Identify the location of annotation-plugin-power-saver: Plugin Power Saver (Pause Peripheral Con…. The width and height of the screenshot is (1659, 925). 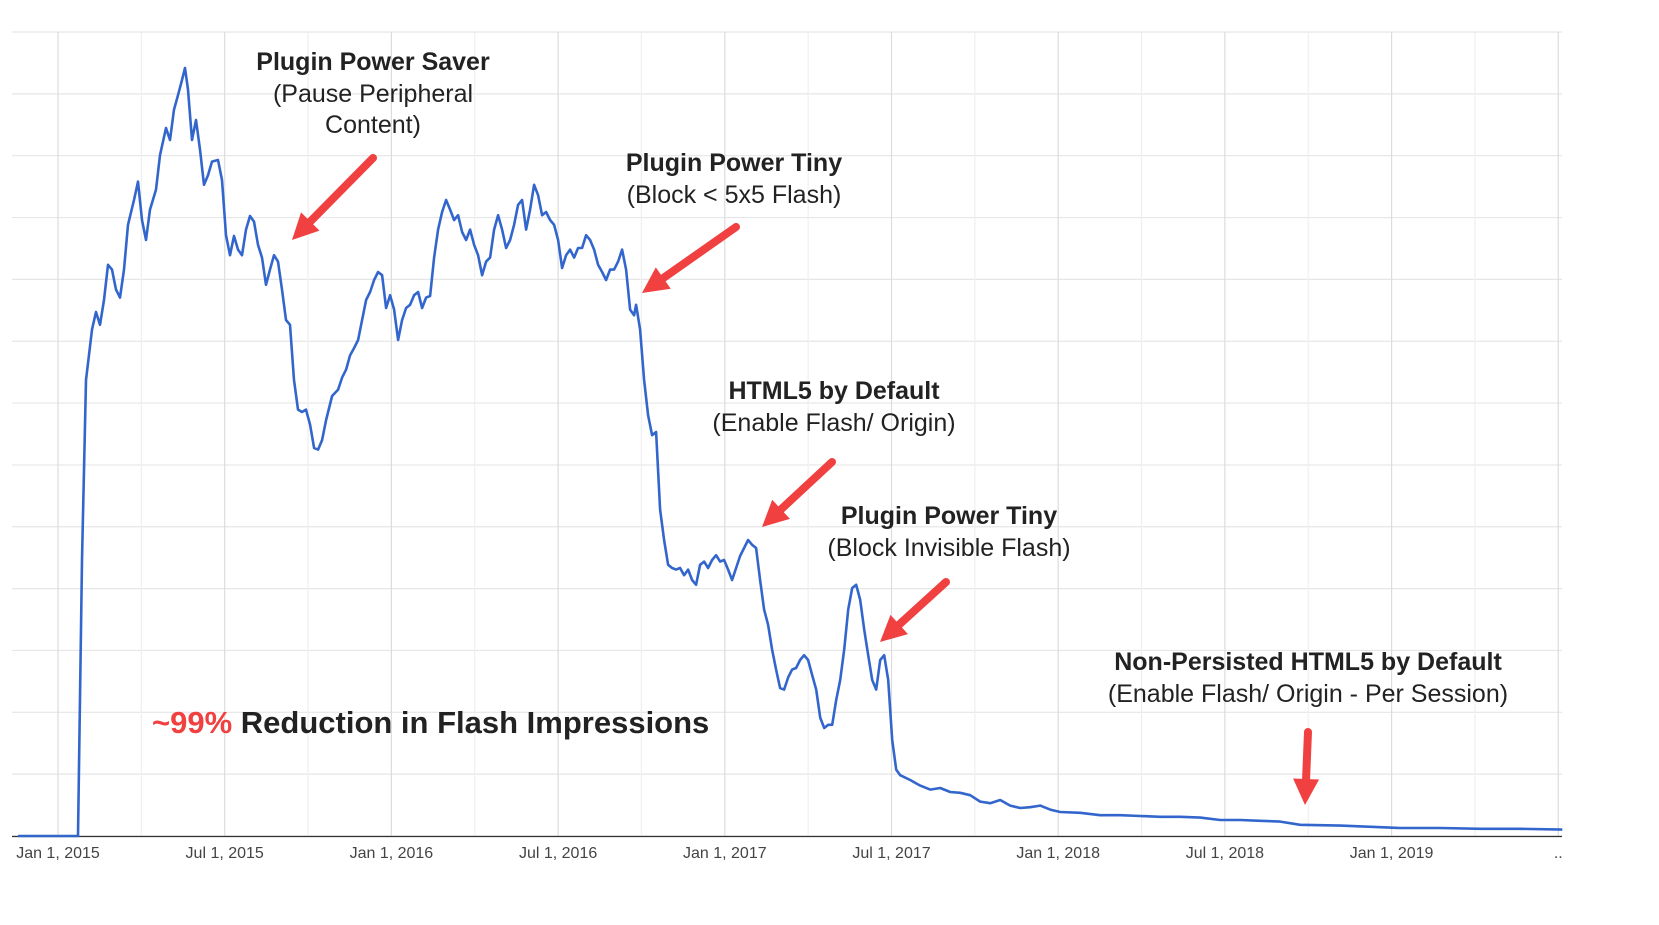
(373, 93).